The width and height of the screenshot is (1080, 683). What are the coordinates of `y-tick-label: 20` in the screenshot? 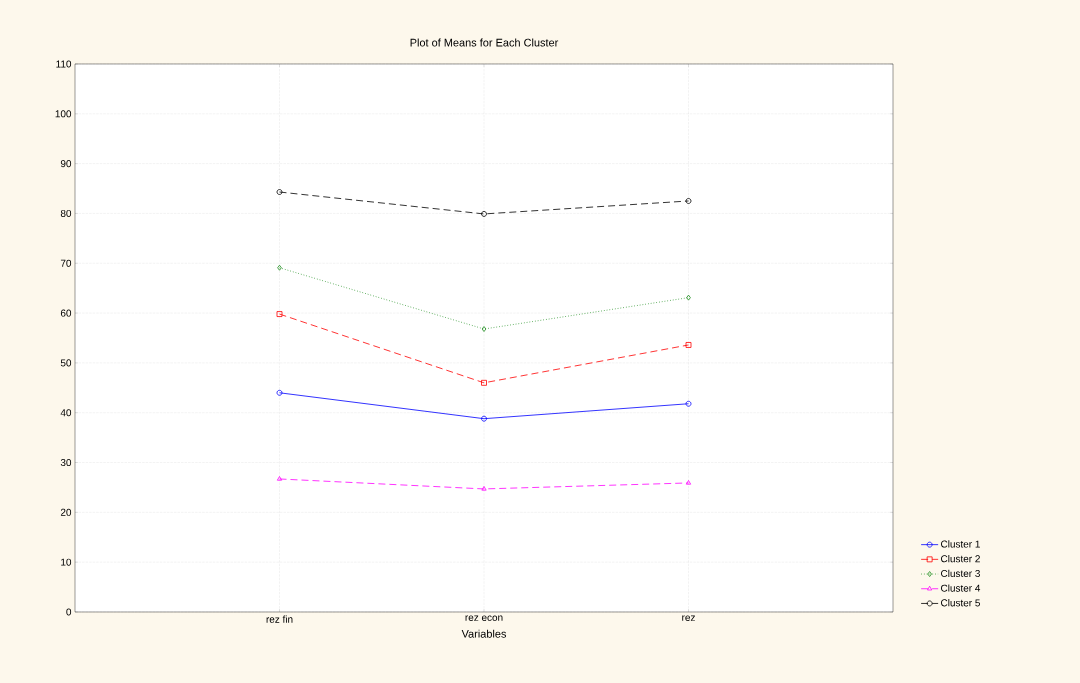 It's located at (66, 512).